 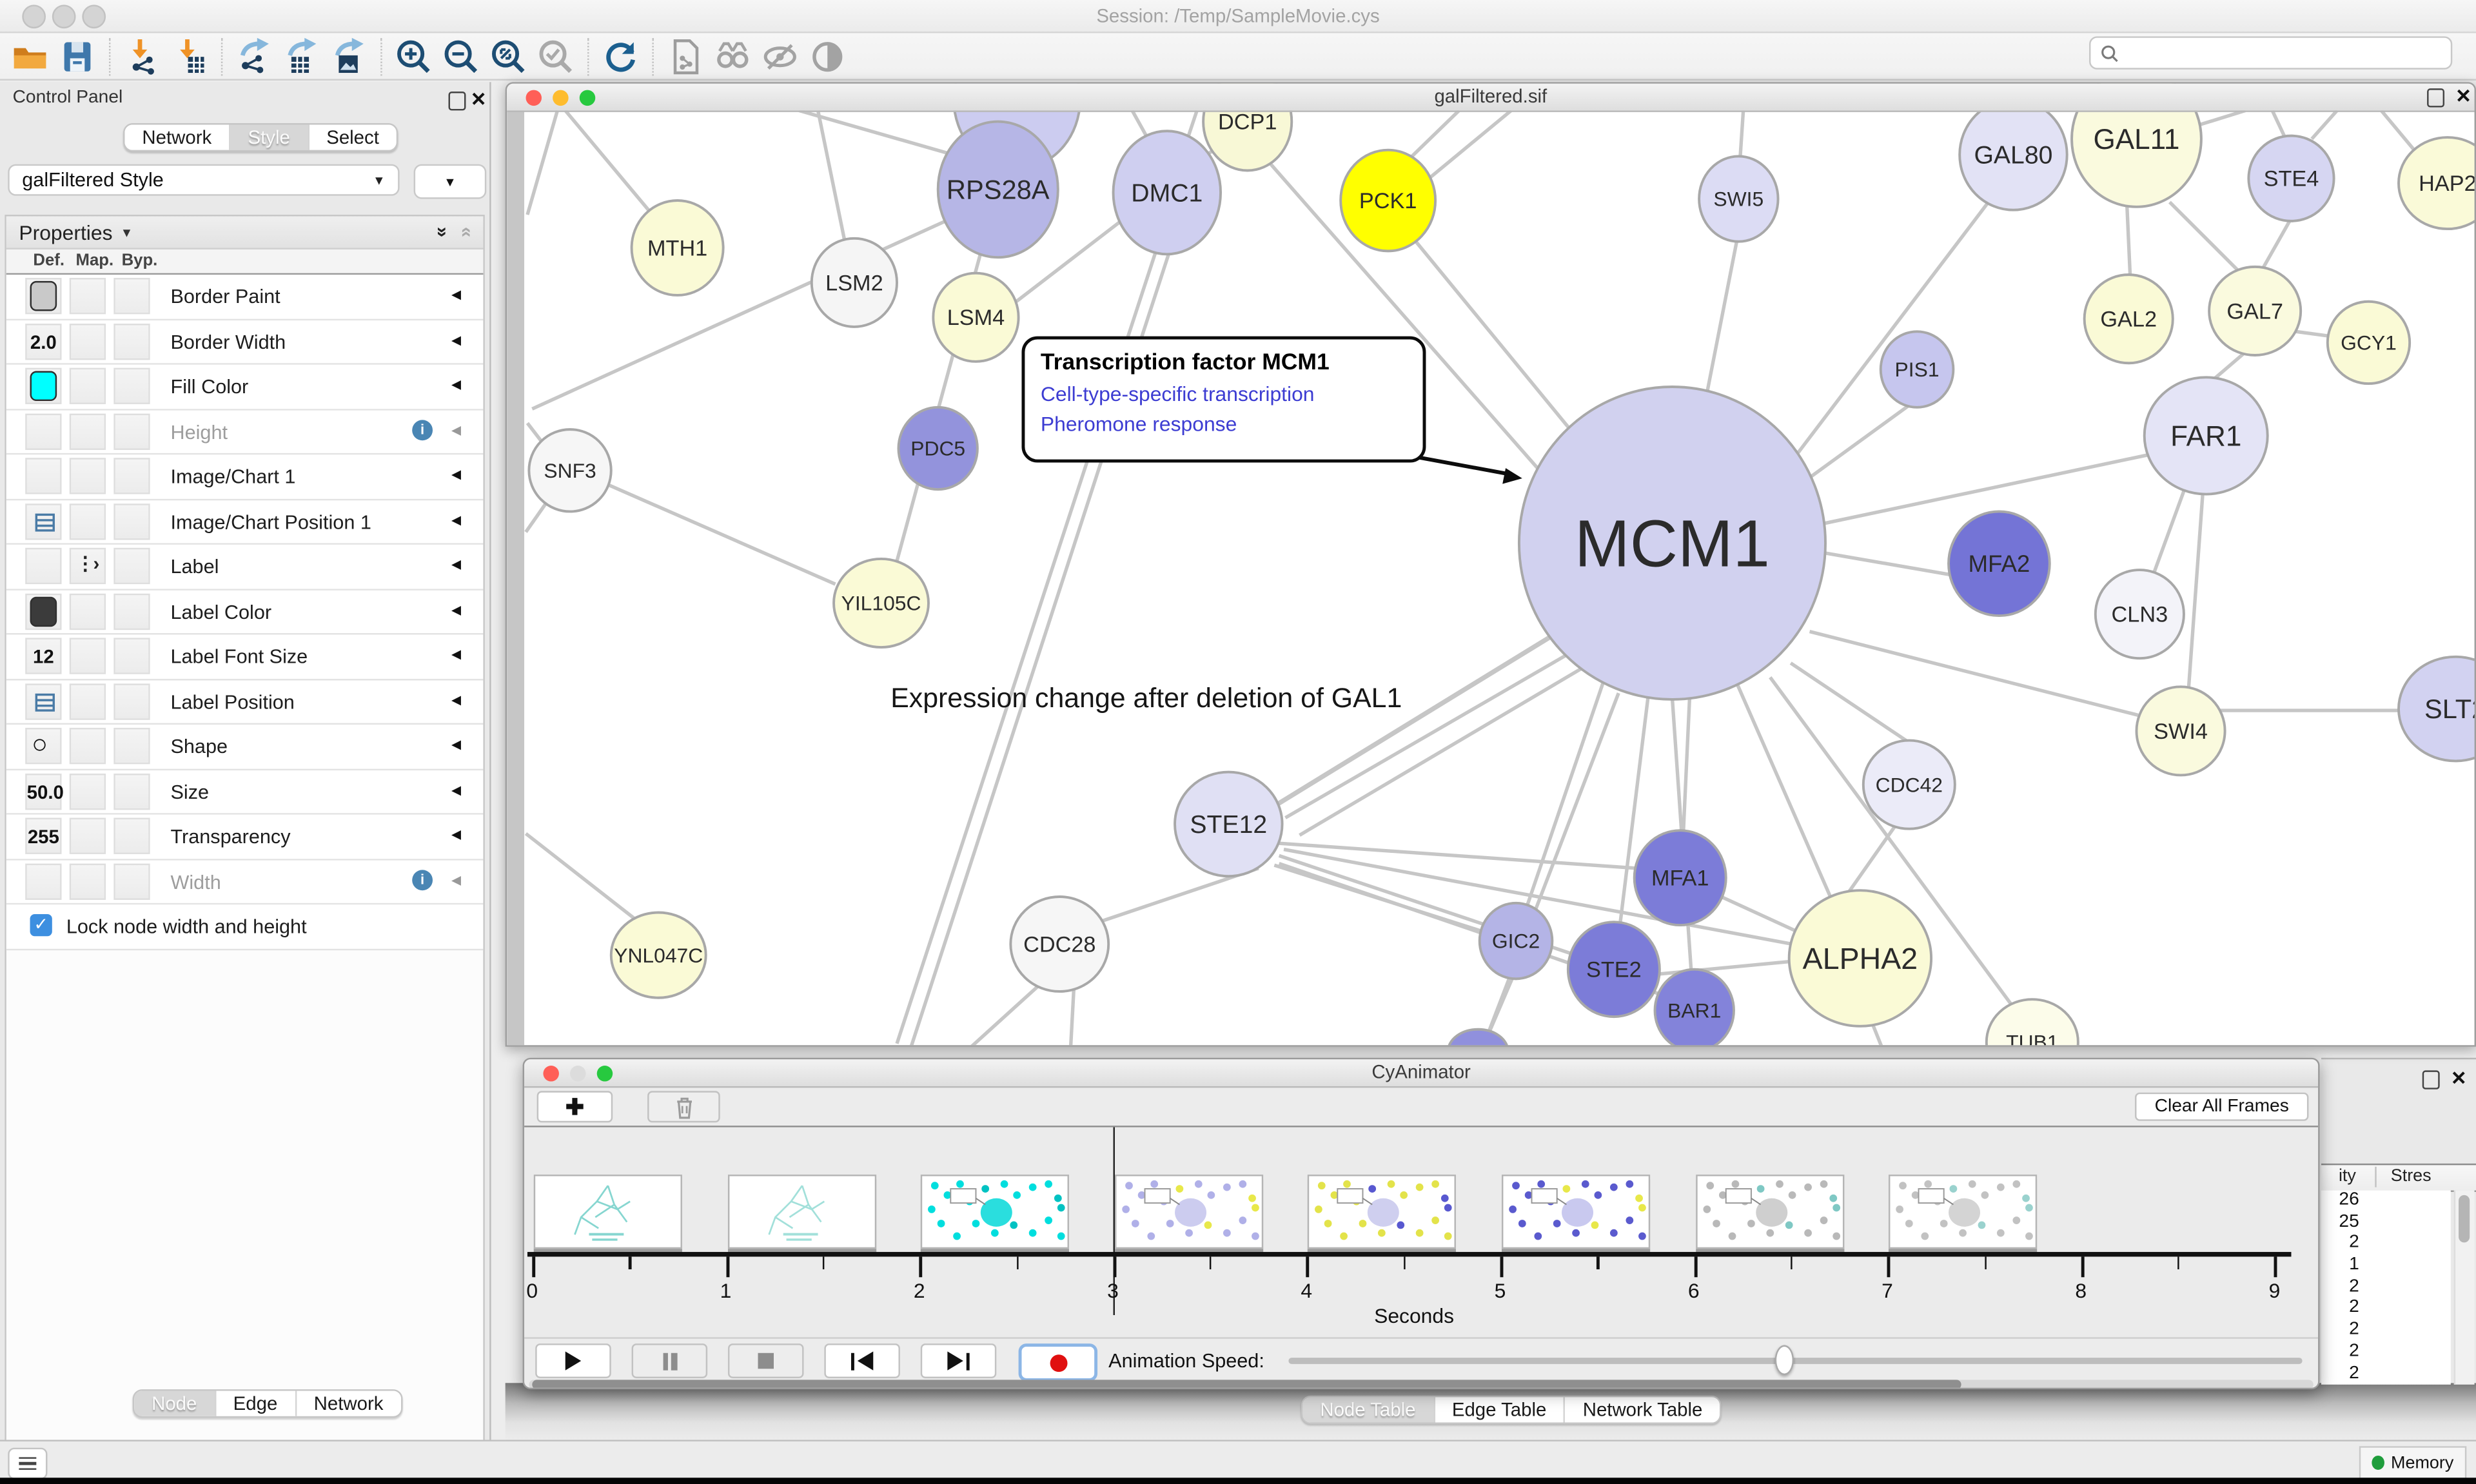 What do you see at coordinates (2206, 436) in the screenshot?
I see `network-node-FAR1: FAR1` at bounding box center [2206, 436].